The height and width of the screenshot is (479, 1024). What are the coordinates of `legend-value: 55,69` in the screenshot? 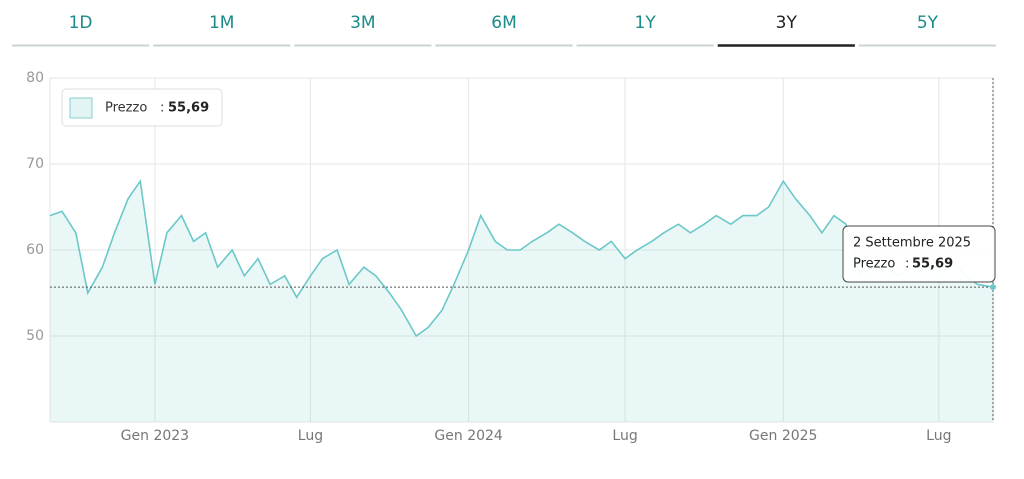 It's located at (188, 108).